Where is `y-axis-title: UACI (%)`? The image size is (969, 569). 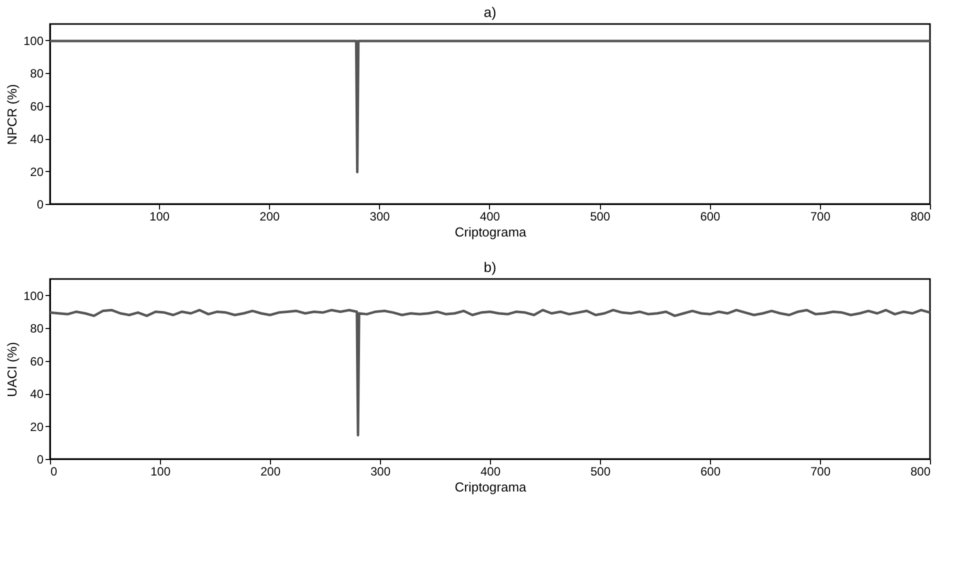 y-axis-title: UACI (%) is located at coordinates (12, 369).